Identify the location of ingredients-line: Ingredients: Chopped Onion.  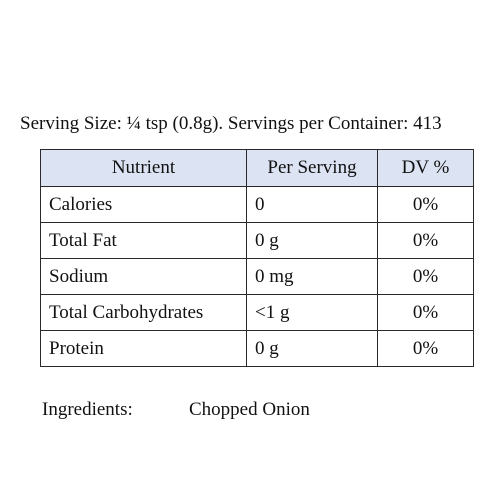
(176, 410).